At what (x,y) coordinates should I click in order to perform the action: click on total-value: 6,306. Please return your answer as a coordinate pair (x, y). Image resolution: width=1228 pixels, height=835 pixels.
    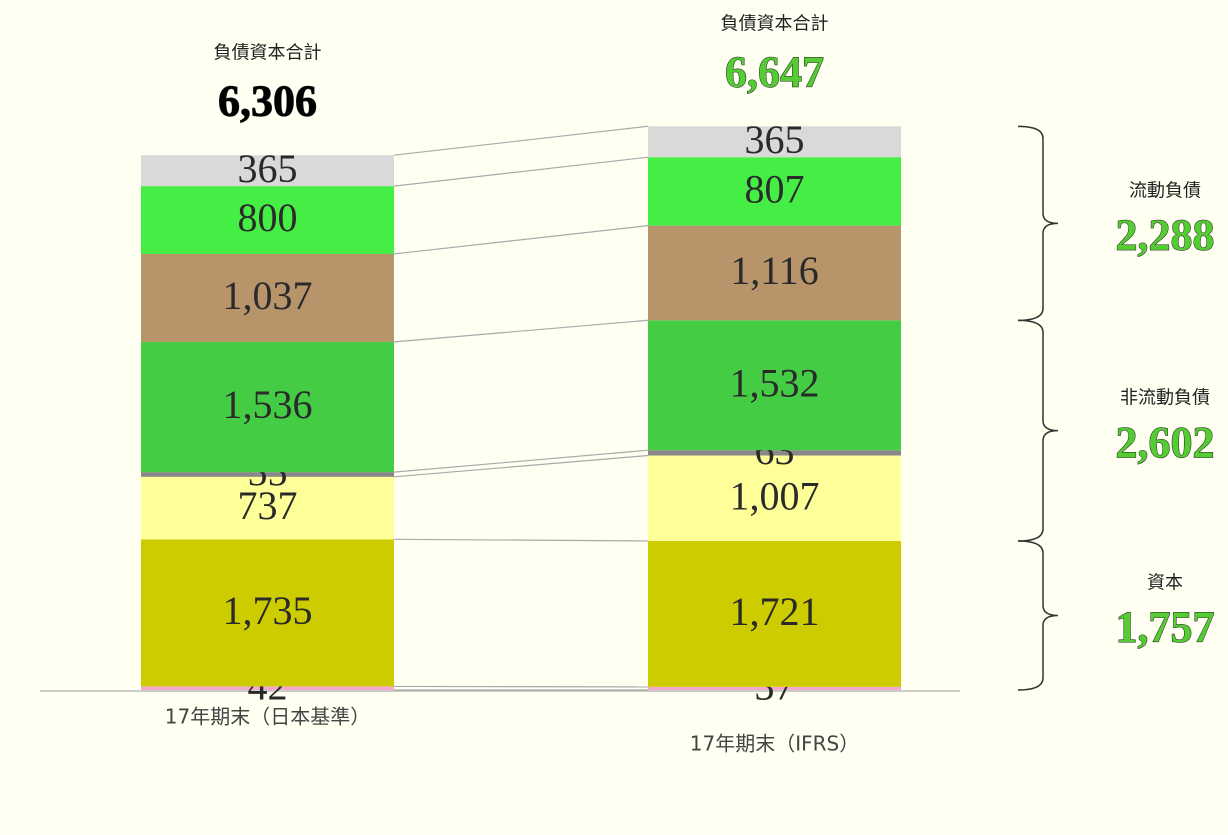
    Looking at the image, I should click on (267, 100).